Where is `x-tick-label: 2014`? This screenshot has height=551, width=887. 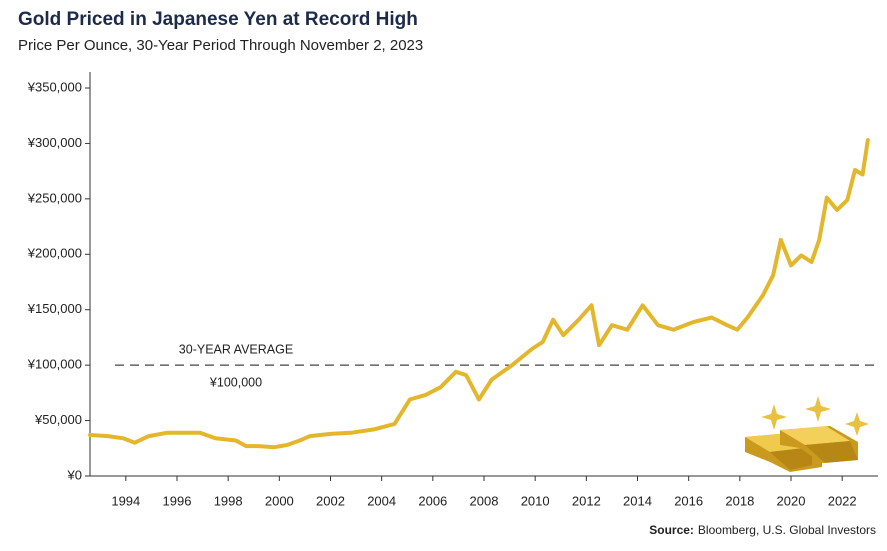
x-tick-label: 2014 is located at coordinates (637, 500).